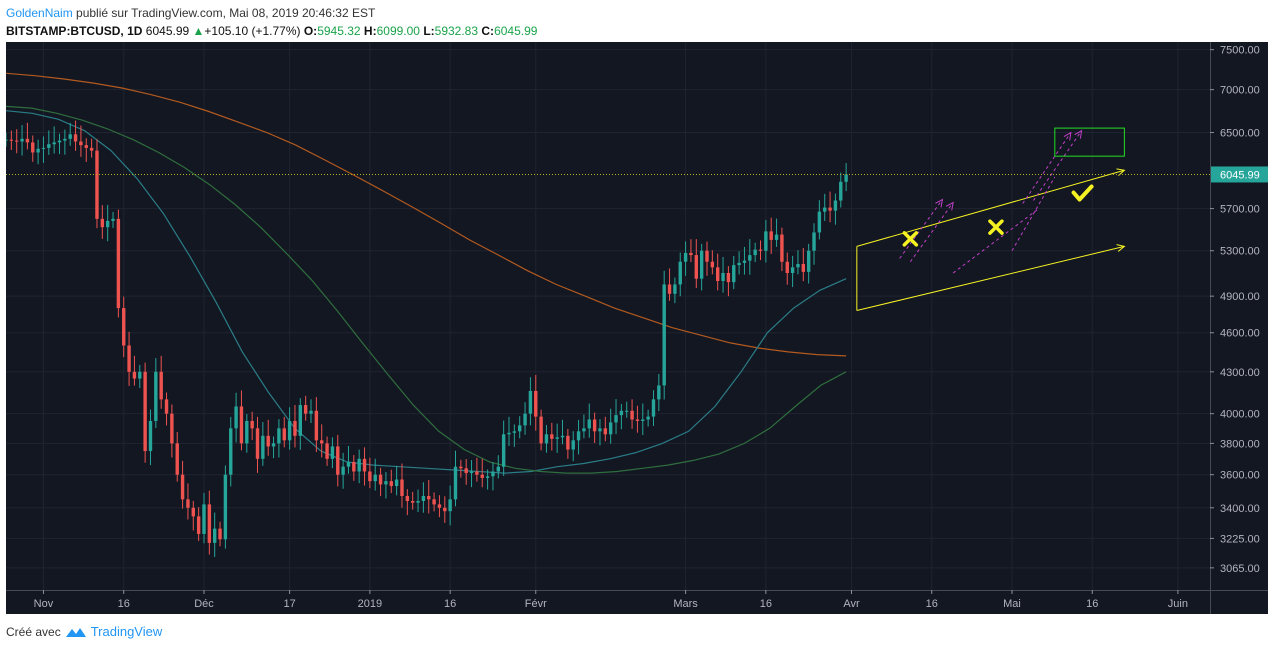  I want to click on last-price-line: 6045.99, so click(637, 174).